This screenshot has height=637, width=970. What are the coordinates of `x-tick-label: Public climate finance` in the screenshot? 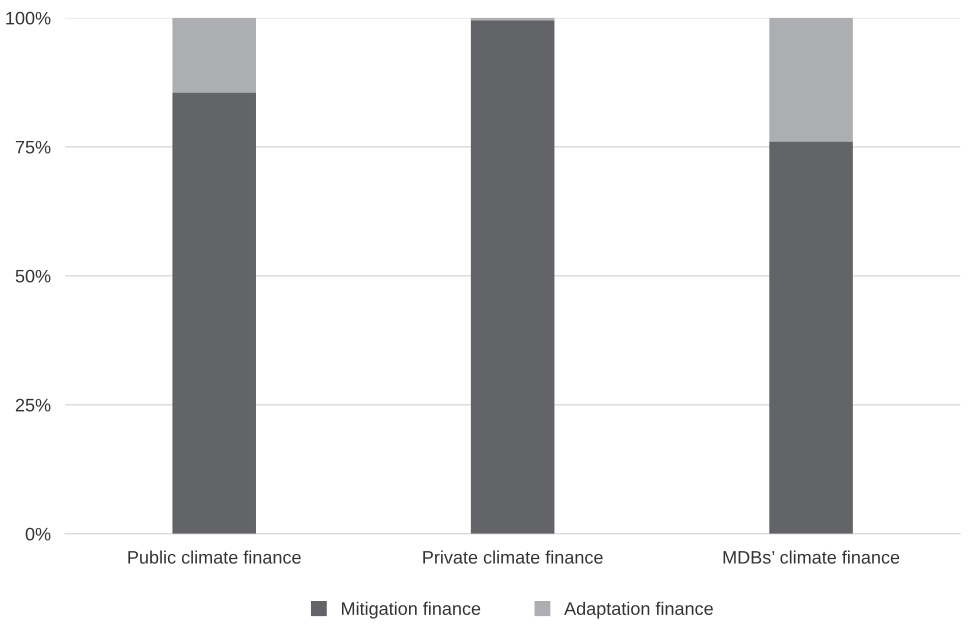 It's located at (214, 557).